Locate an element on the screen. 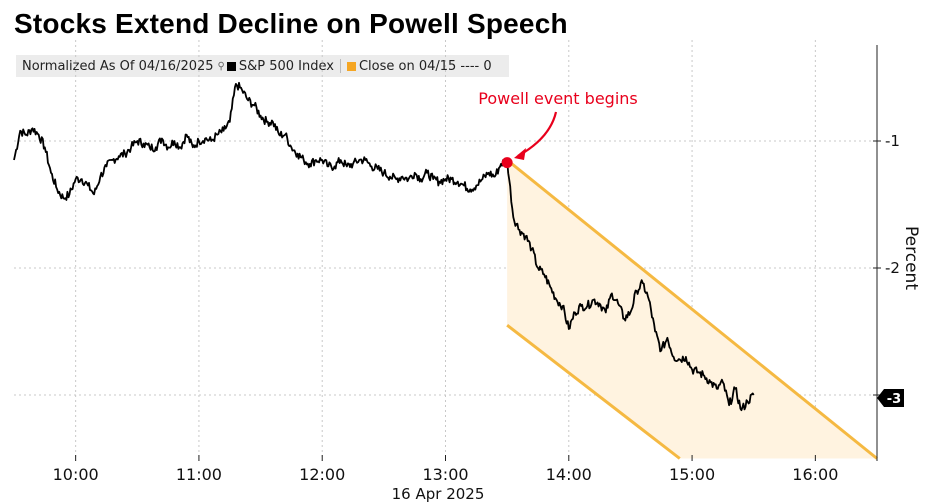 The image size is (937, 504). y-tick-label: -1 is located at coordinates (892, 141).